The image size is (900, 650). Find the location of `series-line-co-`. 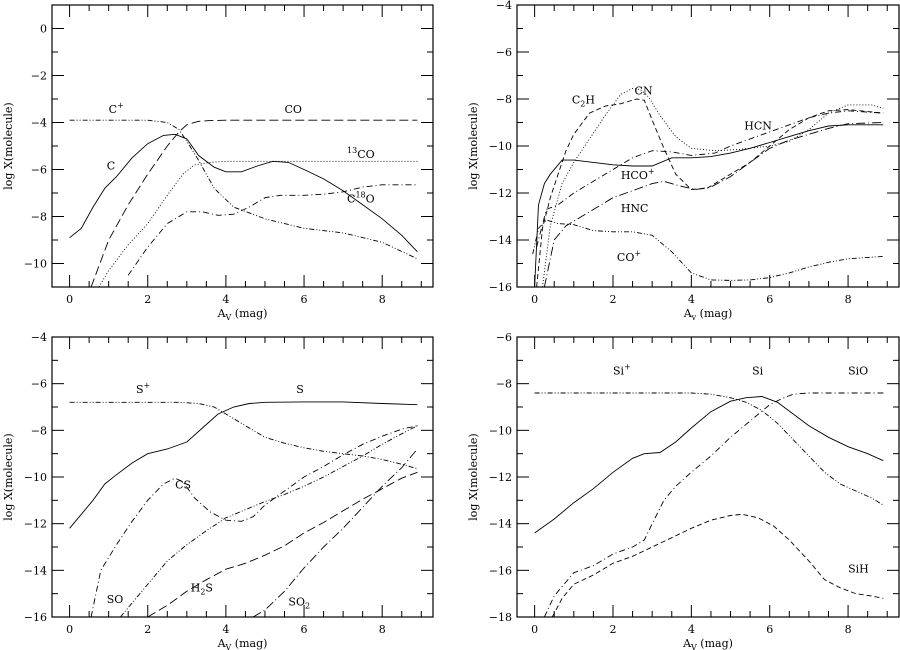

series-line-co- is located at coordinates (708, 250).